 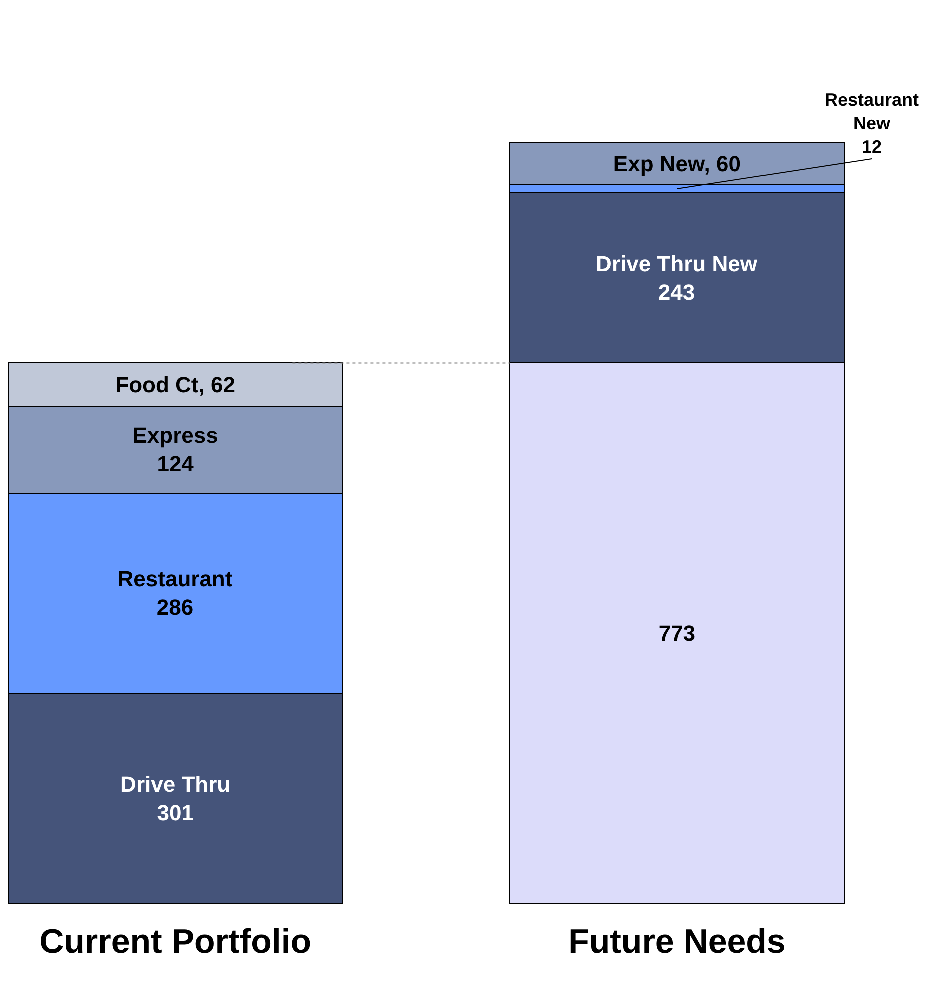 What do you see at coordinates (677, 942) in the screenshot?
I see `x-tick-label: Future Needs` at bounding box center [677, 942].